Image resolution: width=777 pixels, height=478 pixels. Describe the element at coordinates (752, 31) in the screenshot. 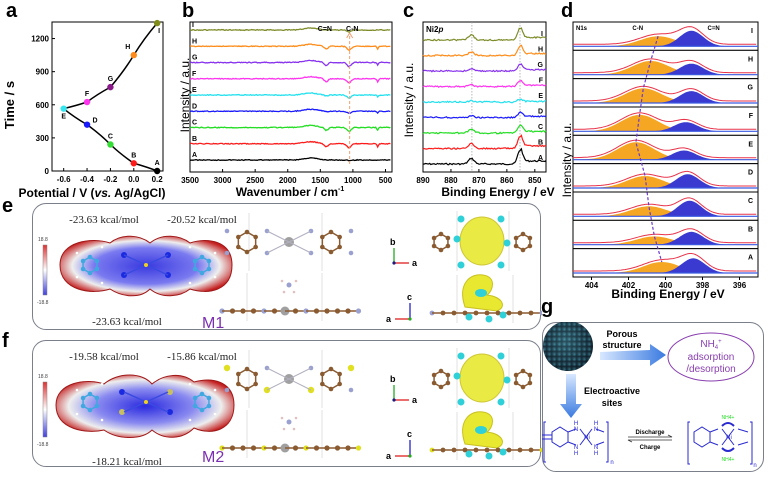

I see `chart-d-series-label: I` at that location.